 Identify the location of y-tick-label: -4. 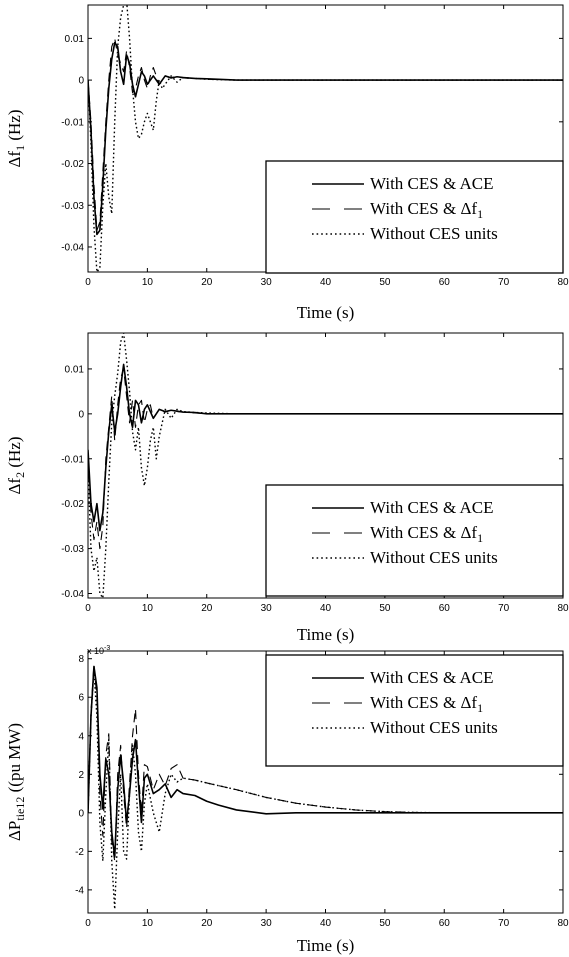
(79, 890).